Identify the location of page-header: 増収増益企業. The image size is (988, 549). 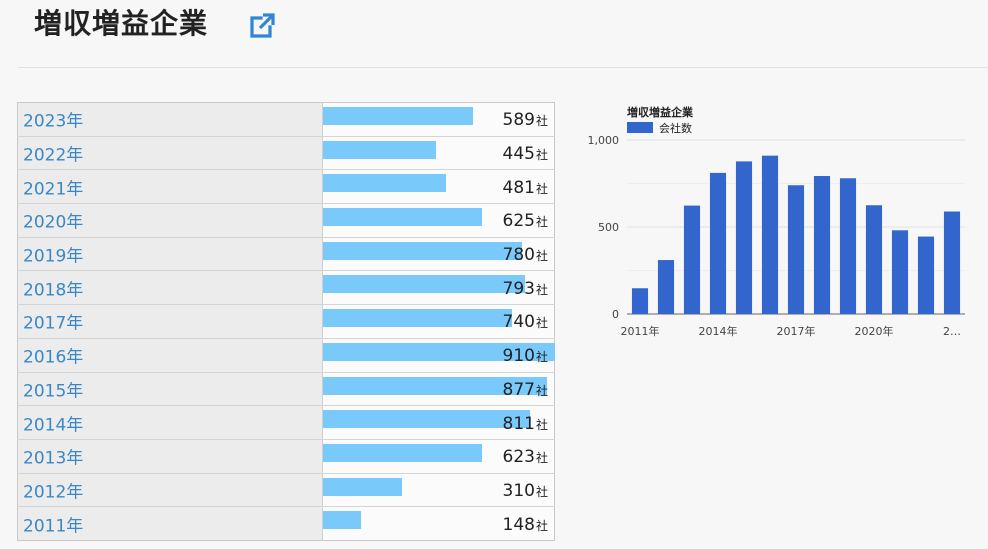
(494, 33).